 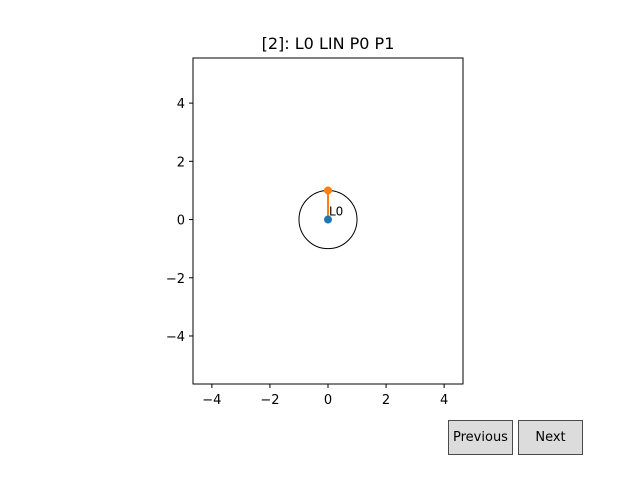 I want to click on y-tick-label: 2, so click(x=181, y=162).